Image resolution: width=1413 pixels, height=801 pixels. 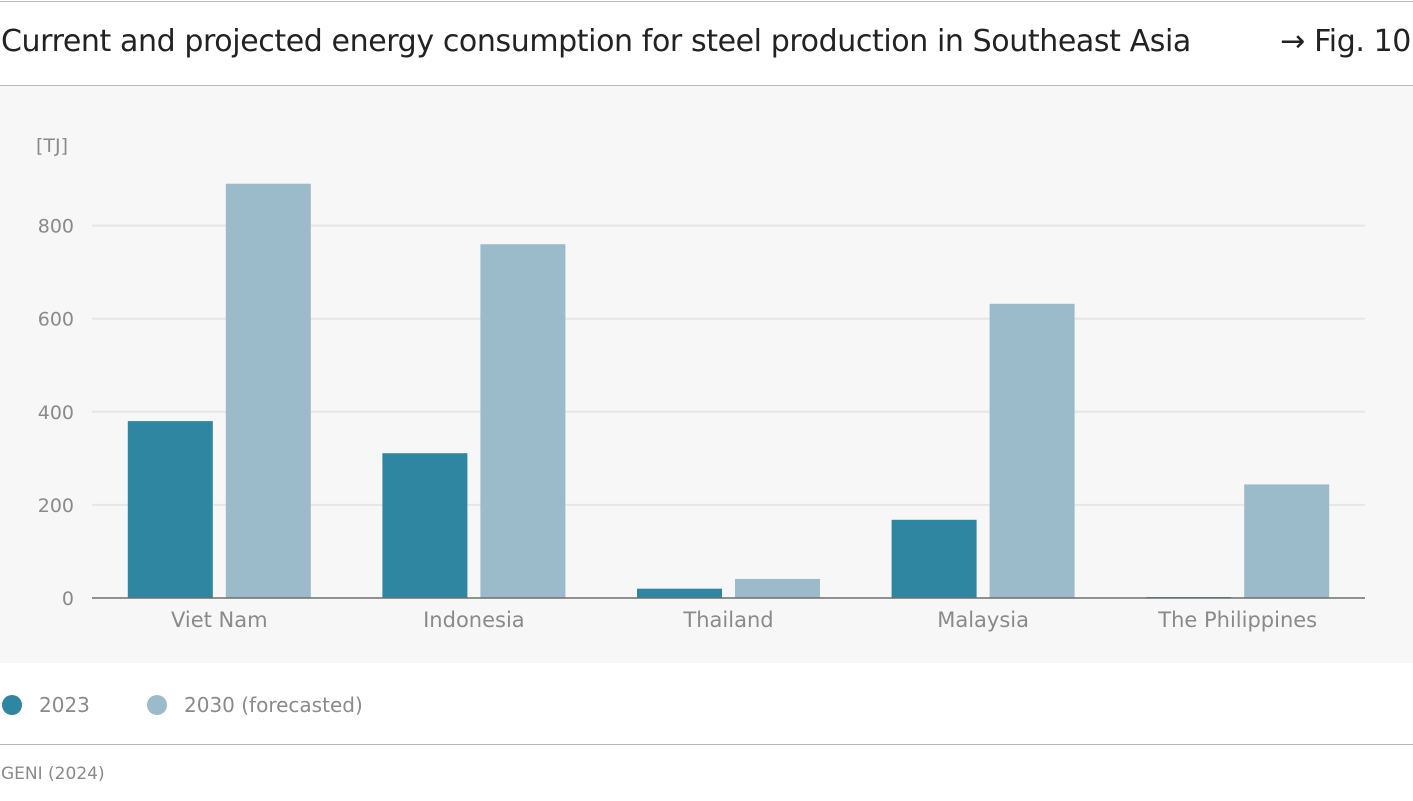 What do you see at coordinates (56, 506) in the screenshot?
I see `y-tick-label-200: 200` at bounding box center [56, 506].